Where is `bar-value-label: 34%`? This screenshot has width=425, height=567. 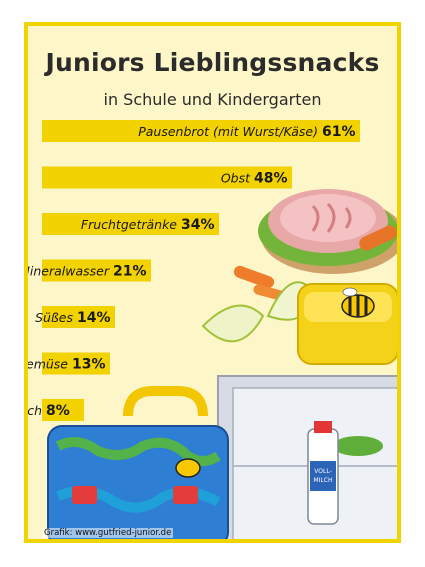 bar-value-label: 34% is located at coordinates (198, 225).